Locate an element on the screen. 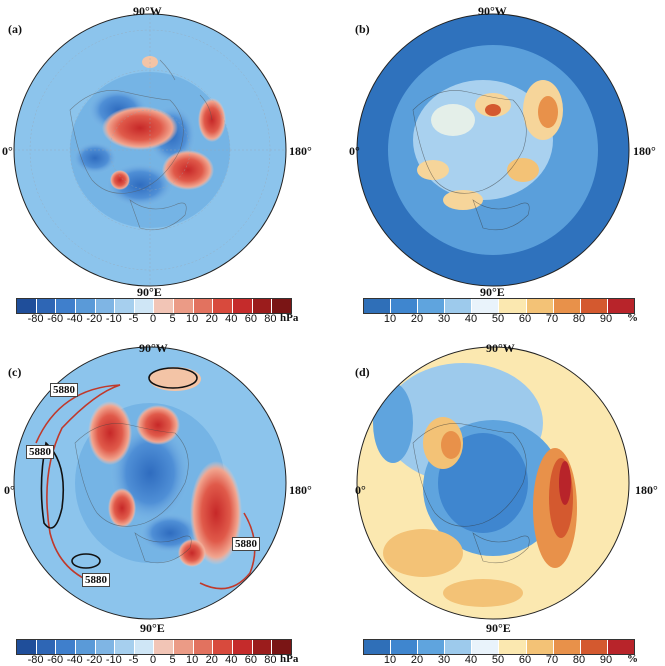  colorbar-ticks-c: -80 -60 -40 -20 -10 -5 0 5 10 20 40 60 80 is located at coordinates (153, 659).